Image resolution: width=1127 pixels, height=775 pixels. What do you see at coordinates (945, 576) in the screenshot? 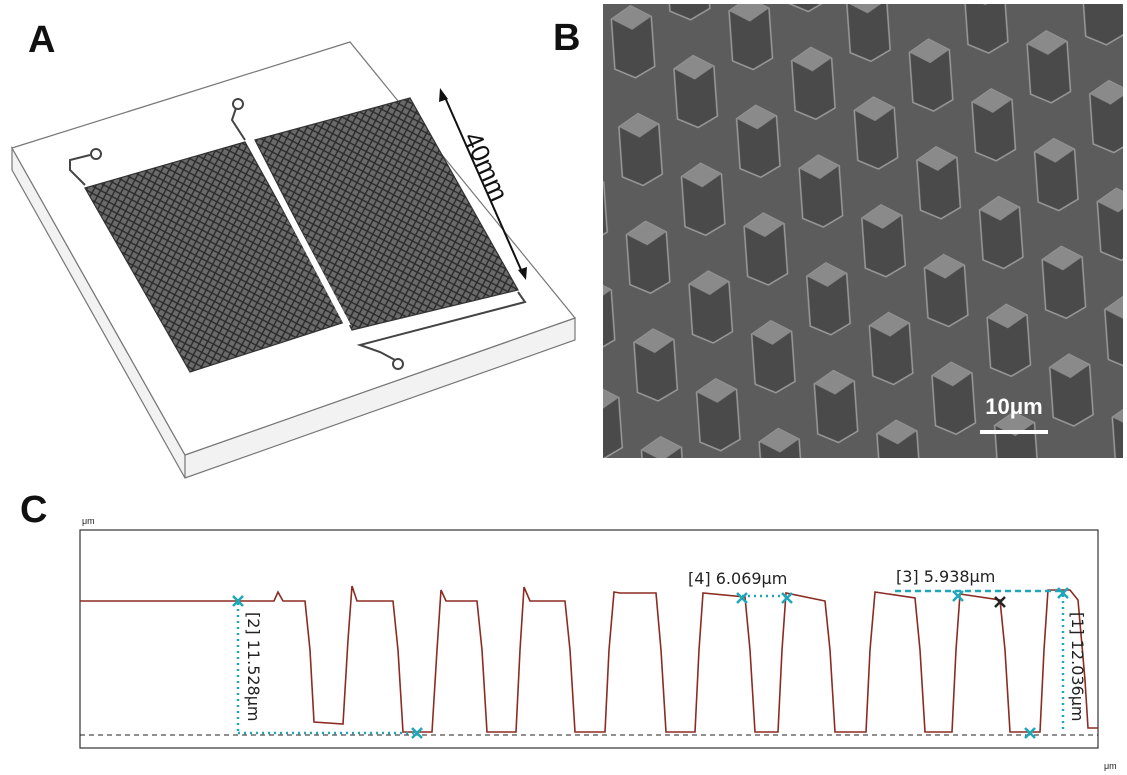
I see `measurement-label: [3] 5.938μm` at bounding box center [945, 576].